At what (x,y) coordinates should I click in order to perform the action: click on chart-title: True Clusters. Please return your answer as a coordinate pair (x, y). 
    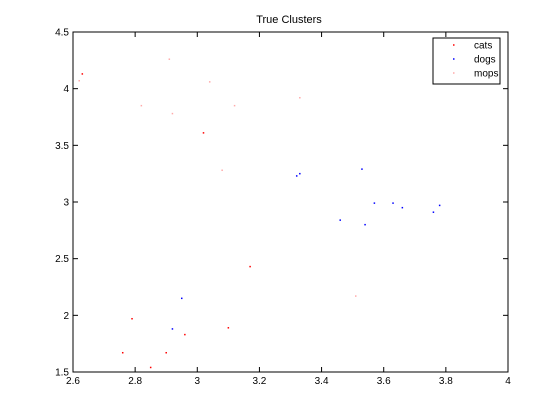
    Looking at the image, I should click on (289, 20).